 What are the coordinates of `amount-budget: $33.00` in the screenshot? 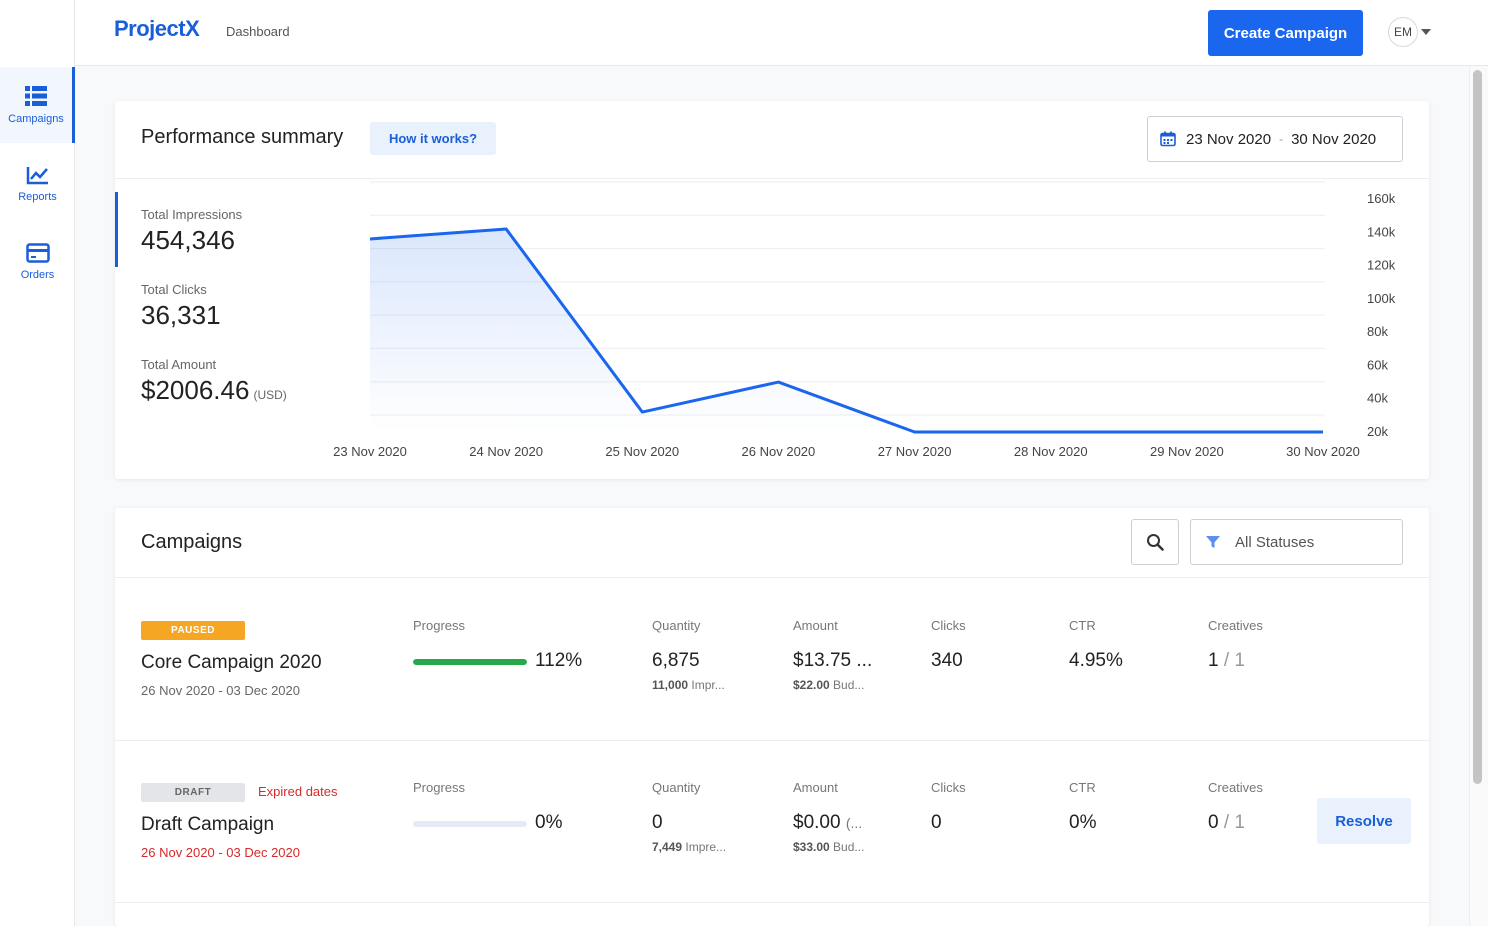 It's located at (811, 847).